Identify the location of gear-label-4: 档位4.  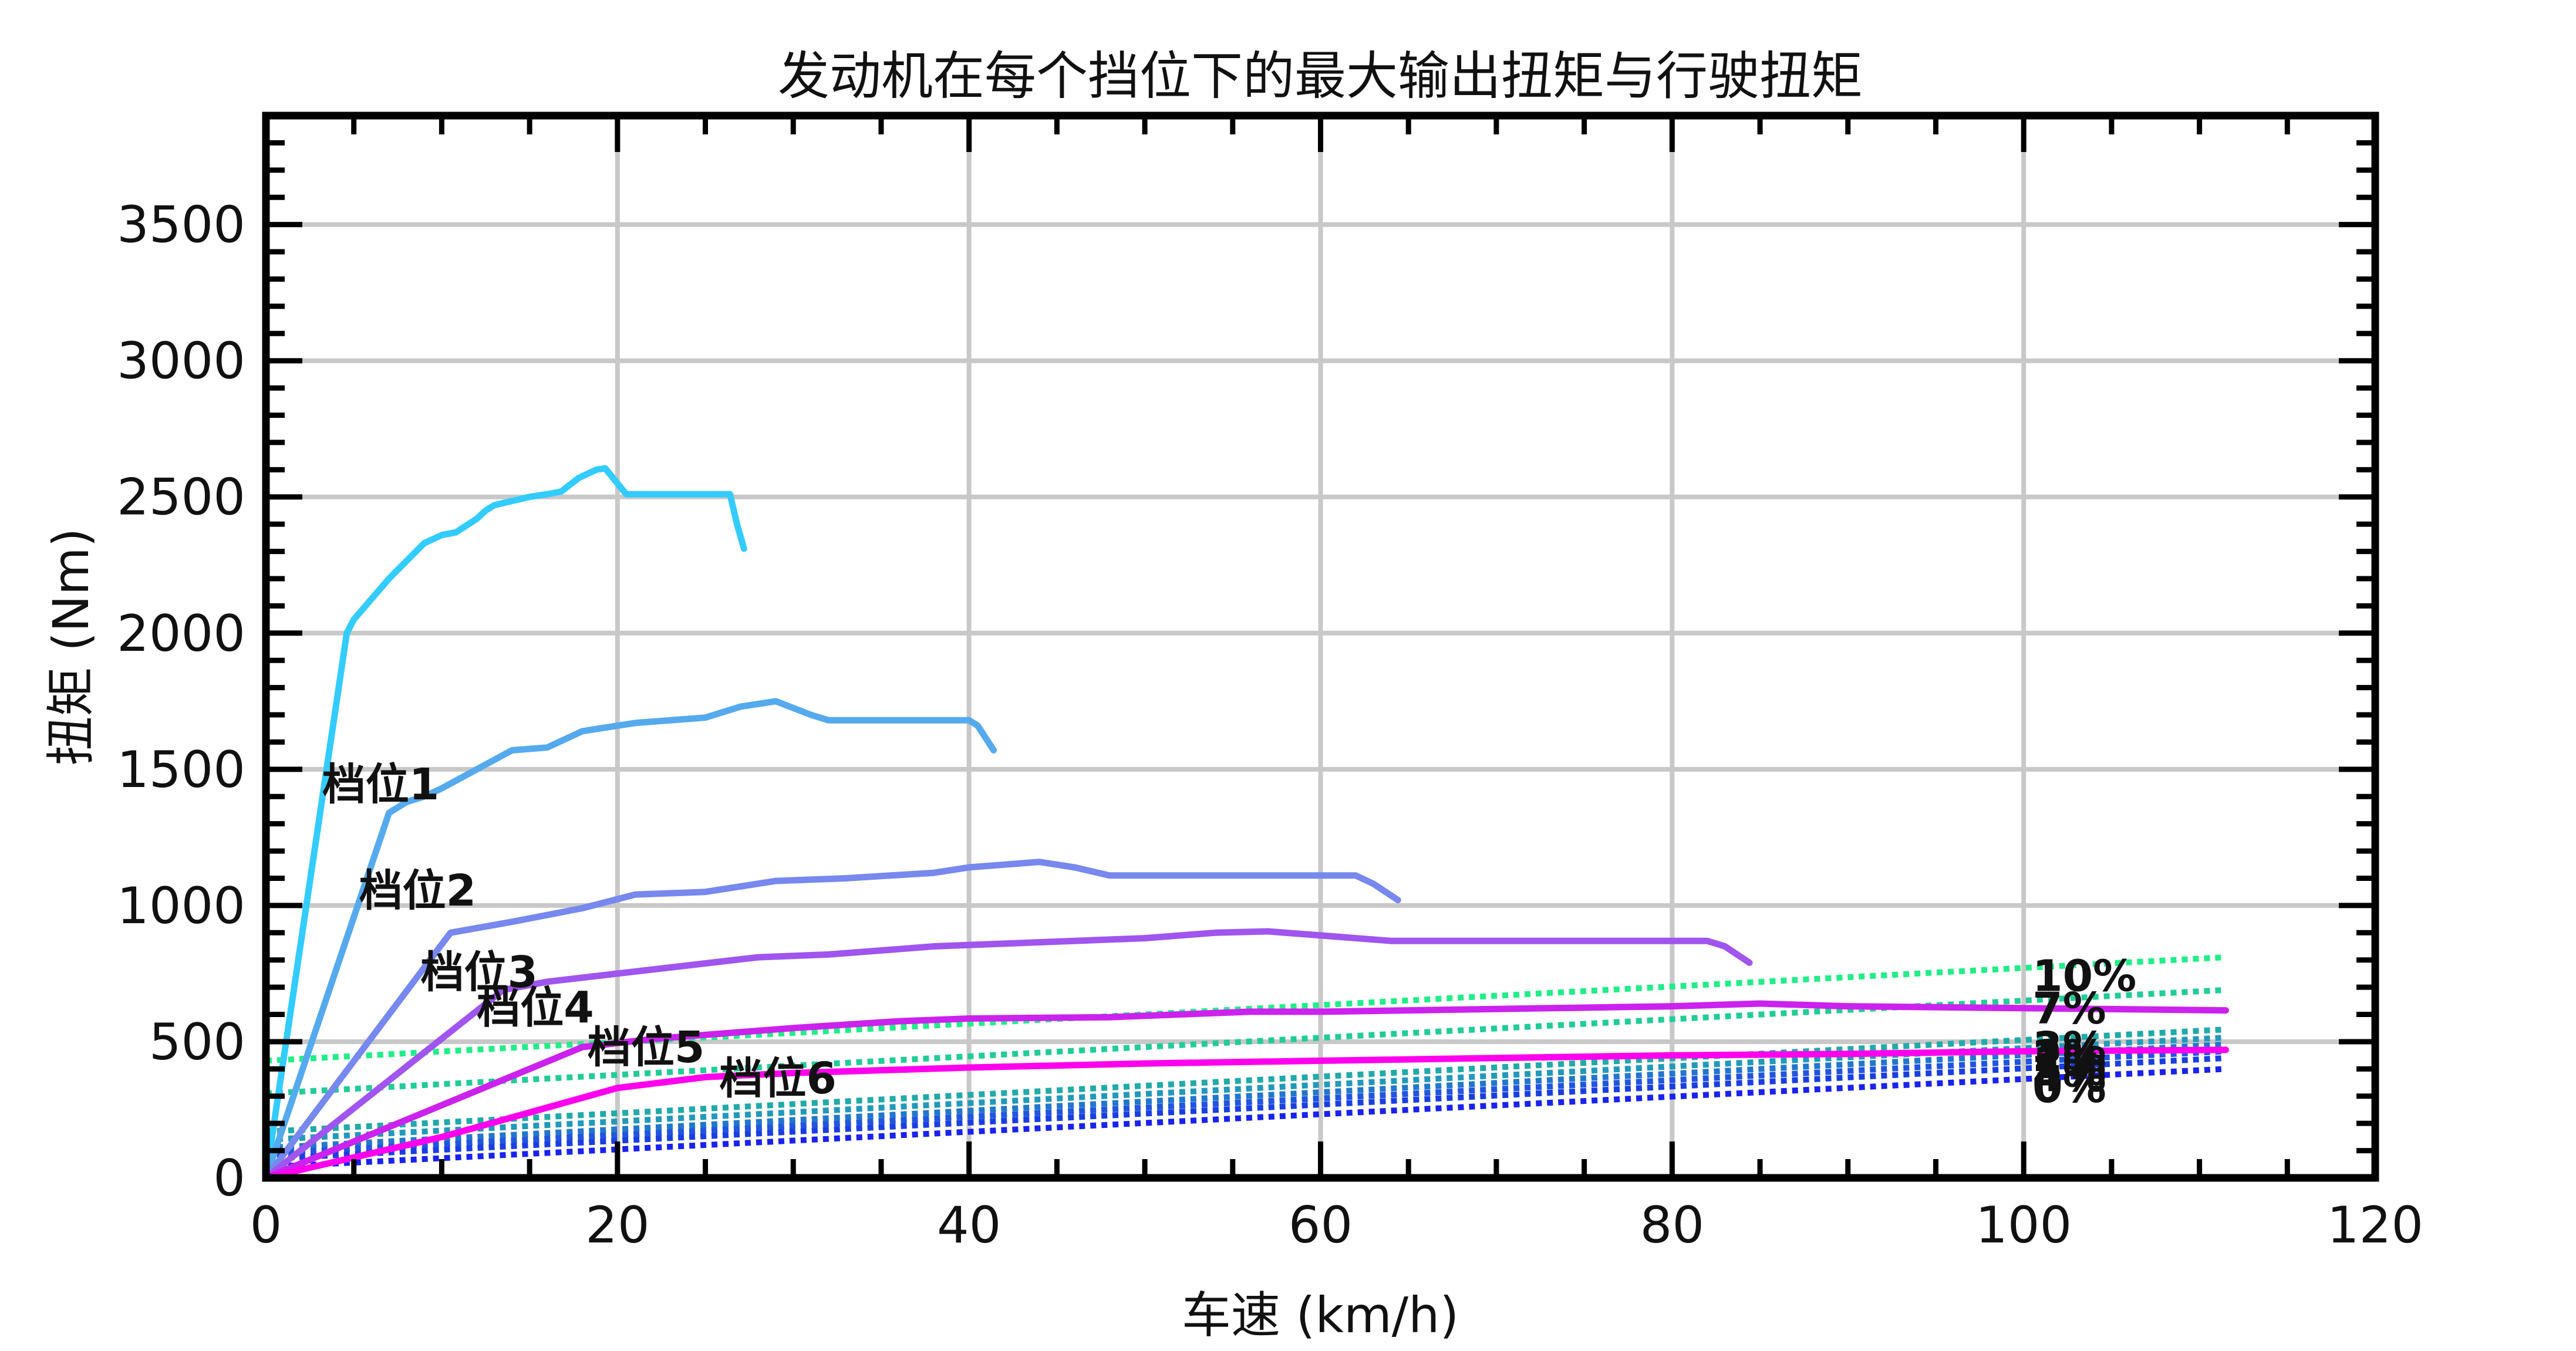
(535, 1007).